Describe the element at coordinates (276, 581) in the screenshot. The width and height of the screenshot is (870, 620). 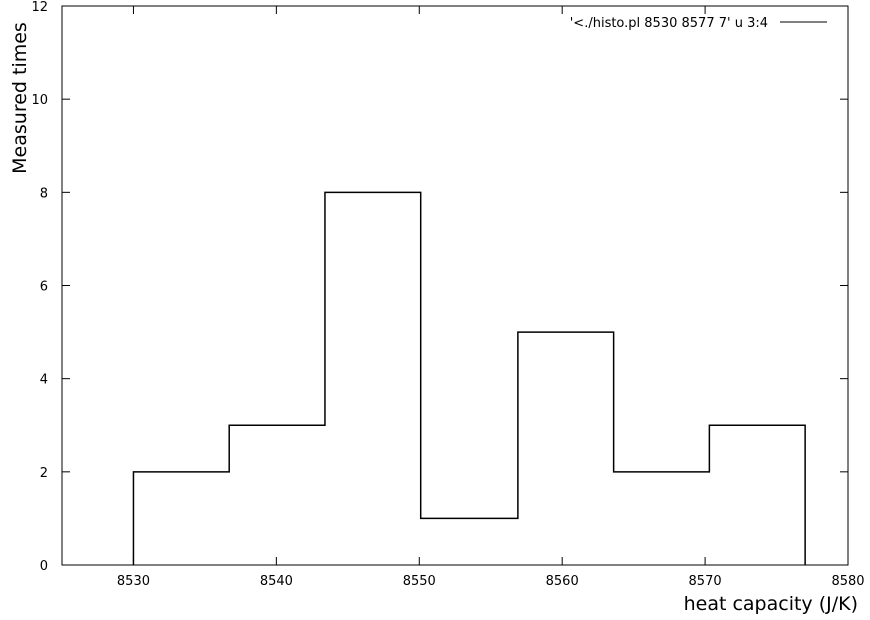
I see `x-tick-label: 8540` at that location.